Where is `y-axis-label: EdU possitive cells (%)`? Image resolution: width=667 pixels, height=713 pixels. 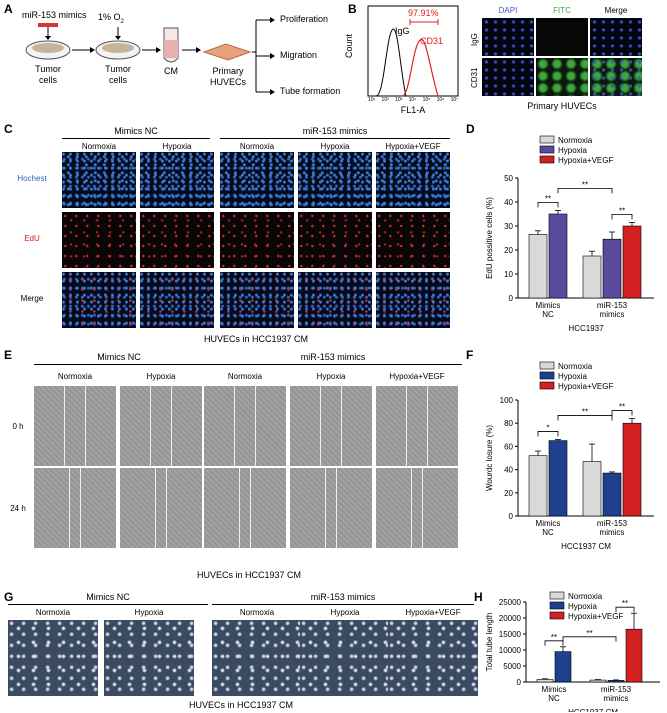
y-axis-label: EdU possitive cells (%) is located at coordinates (489, 238).